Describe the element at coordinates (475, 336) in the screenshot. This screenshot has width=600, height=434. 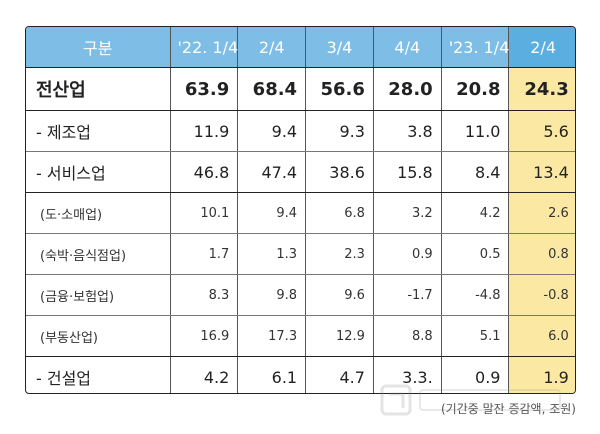
I see `cell-value: 5.1` at that location.